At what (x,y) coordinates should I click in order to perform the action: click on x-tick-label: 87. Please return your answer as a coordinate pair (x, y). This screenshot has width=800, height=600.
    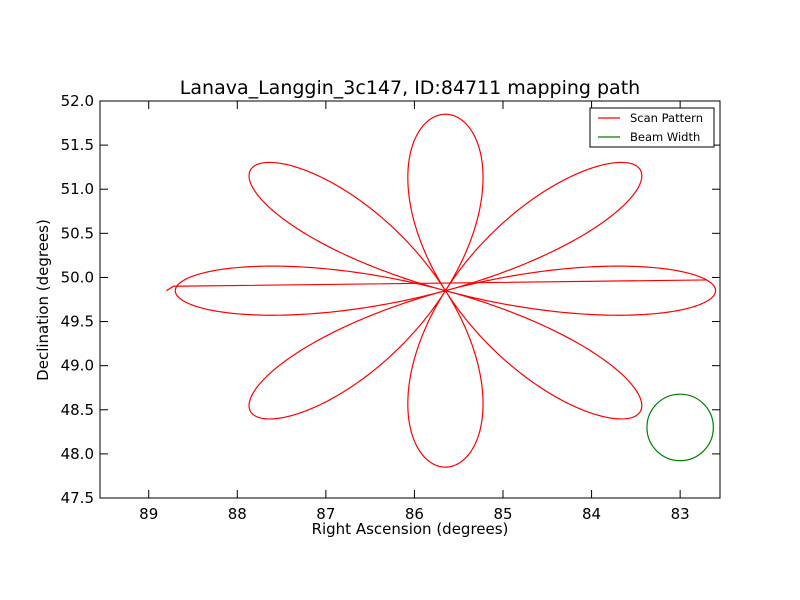
    Looking at the image, I should click on (325, 514).